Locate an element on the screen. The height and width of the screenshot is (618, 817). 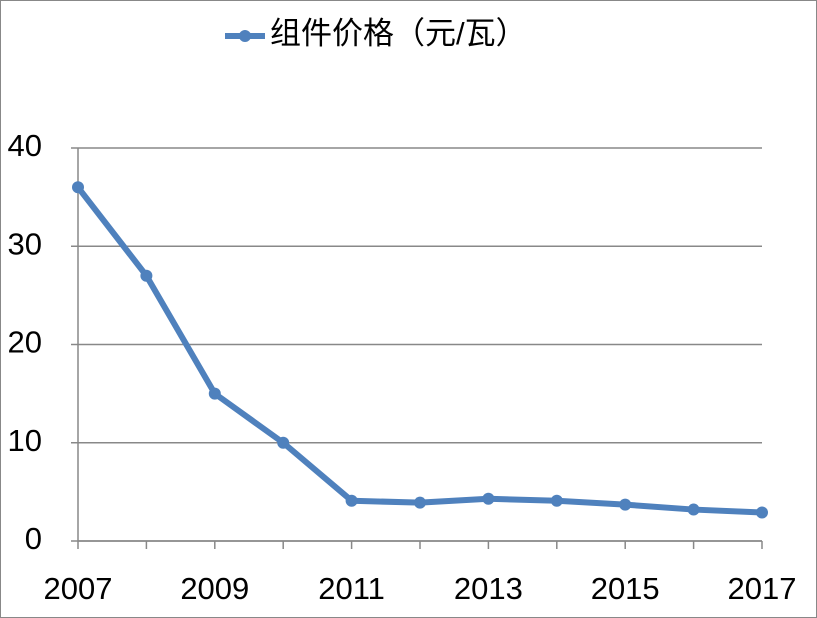
x-tick-label: 2017 is located at coordinates (762, 588).